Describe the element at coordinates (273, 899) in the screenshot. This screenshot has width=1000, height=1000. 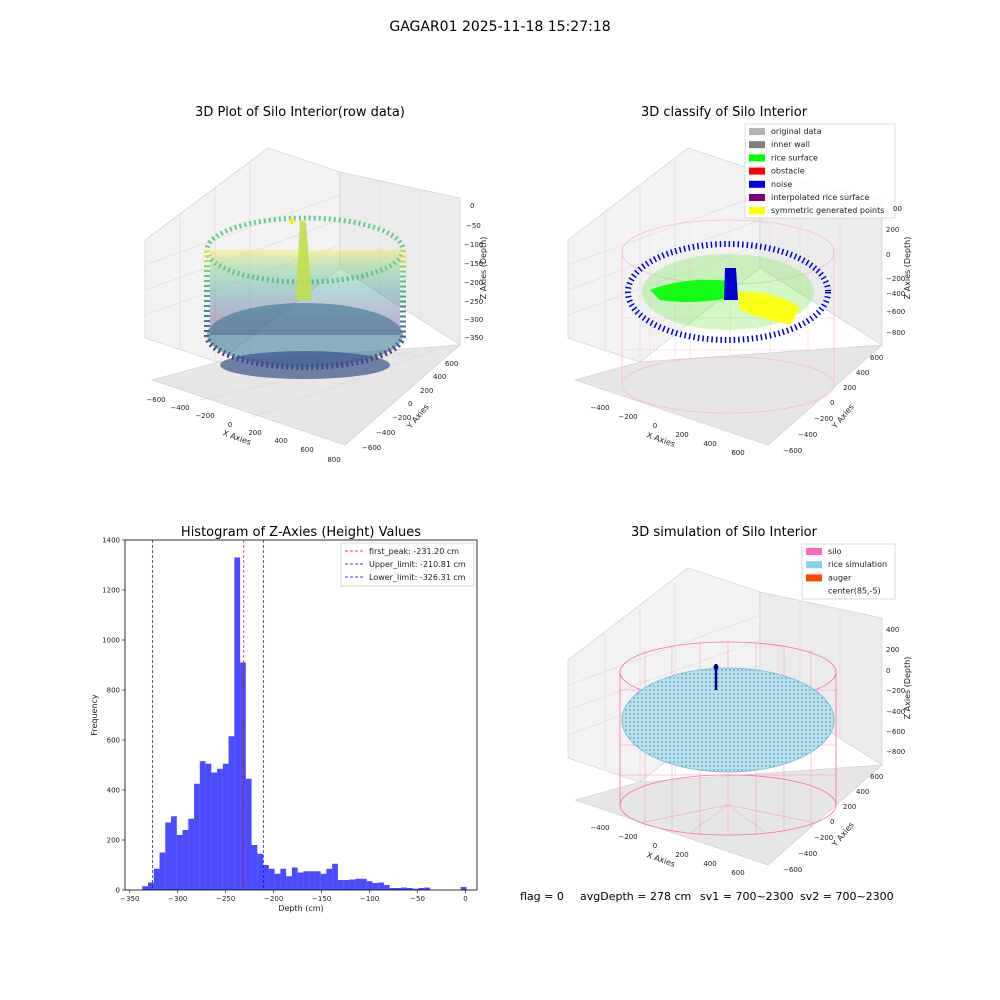
I see `histogram-x-tick-label: −200` at that location.